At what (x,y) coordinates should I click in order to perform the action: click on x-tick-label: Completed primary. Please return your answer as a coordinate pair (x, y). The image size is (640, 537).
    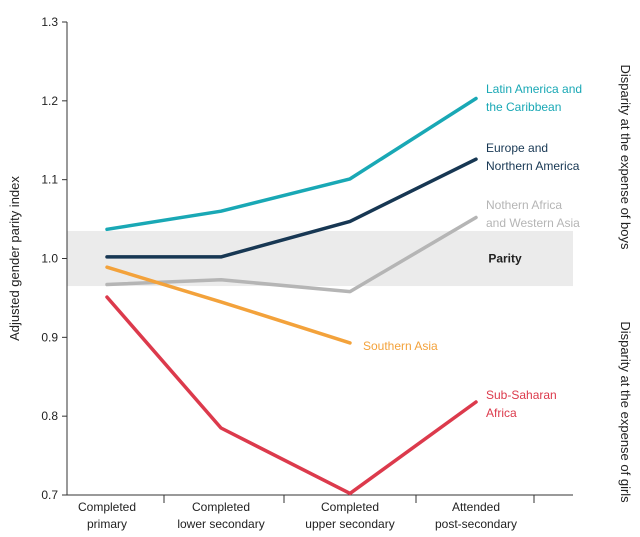
    Looking at the image, I should click on (107, 515).